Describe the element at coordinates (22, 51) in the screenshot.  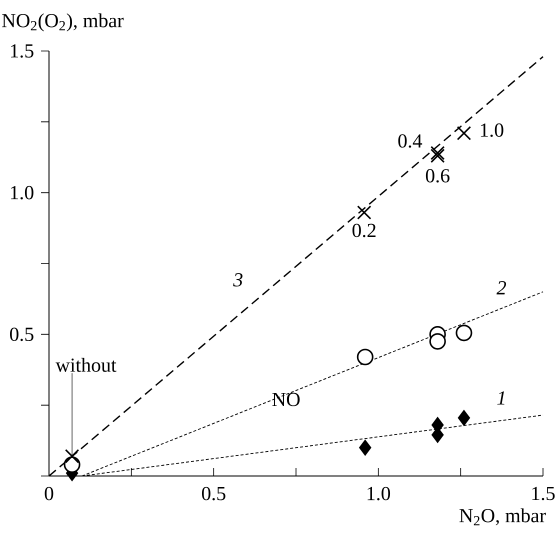
I see `y-tick-label: 1.5` at that location.